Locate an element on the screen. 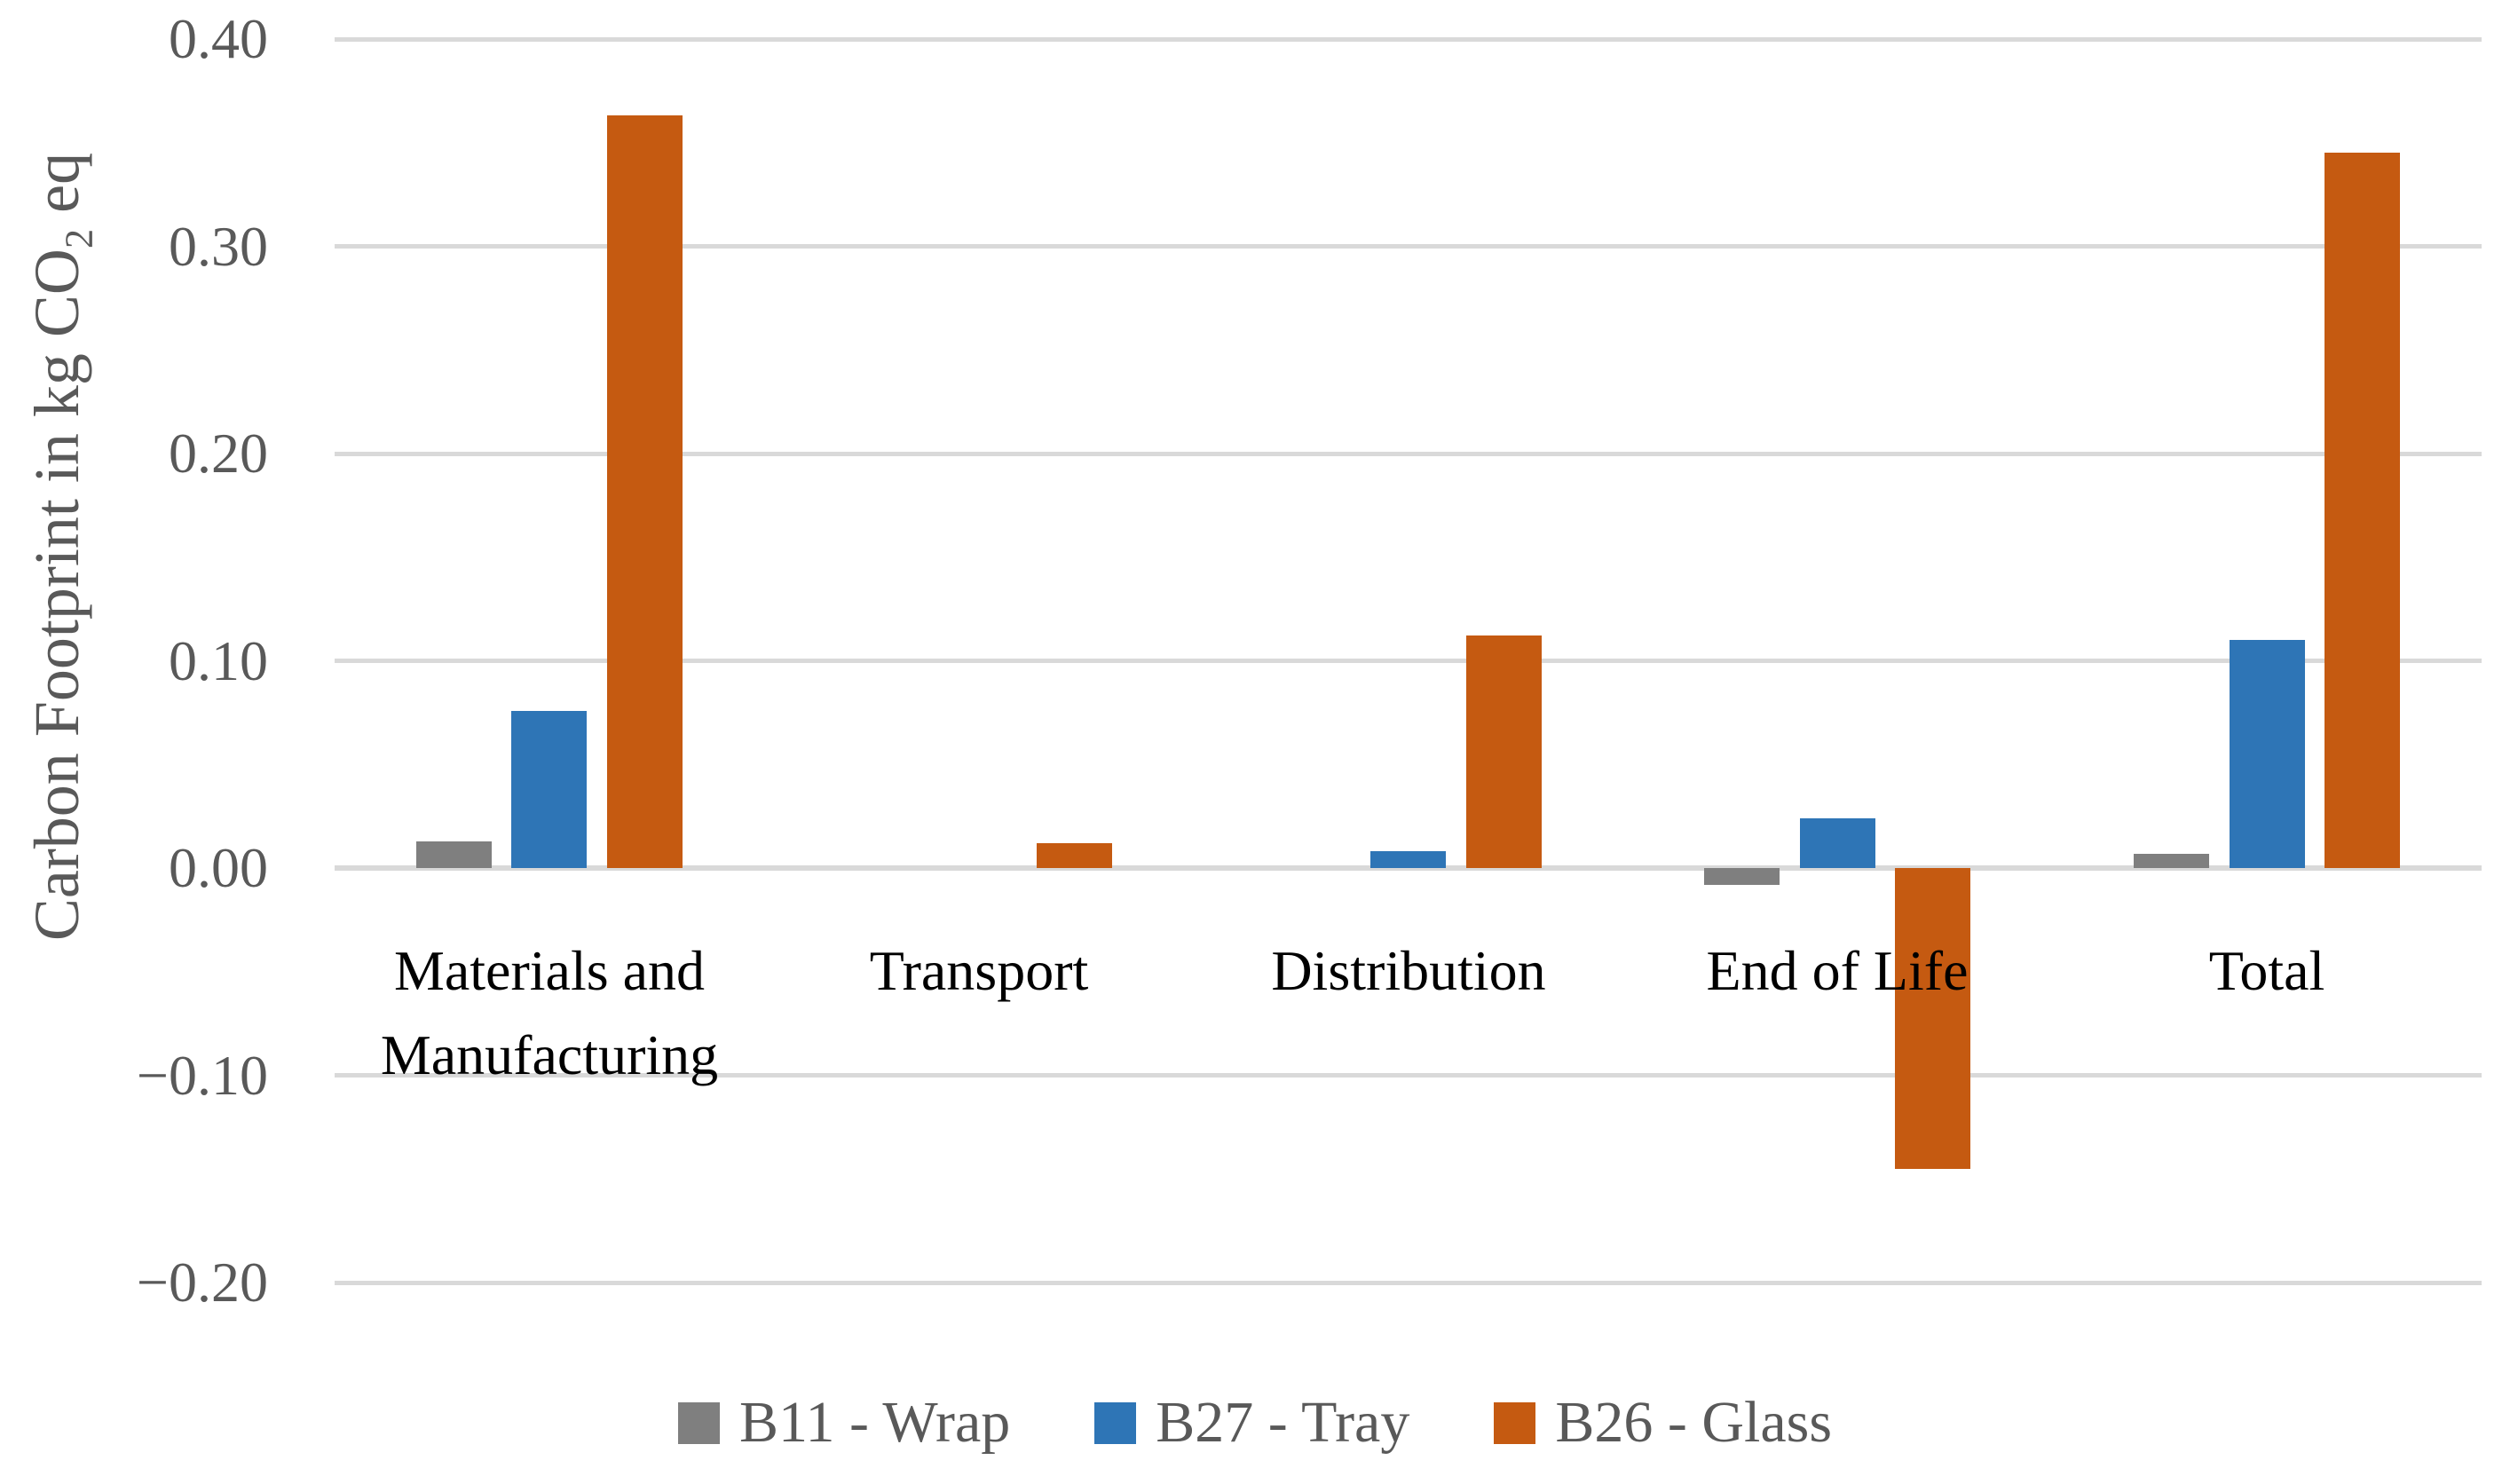  category-label-end-of-life: End of Life is located at coordinates (1837, 970).